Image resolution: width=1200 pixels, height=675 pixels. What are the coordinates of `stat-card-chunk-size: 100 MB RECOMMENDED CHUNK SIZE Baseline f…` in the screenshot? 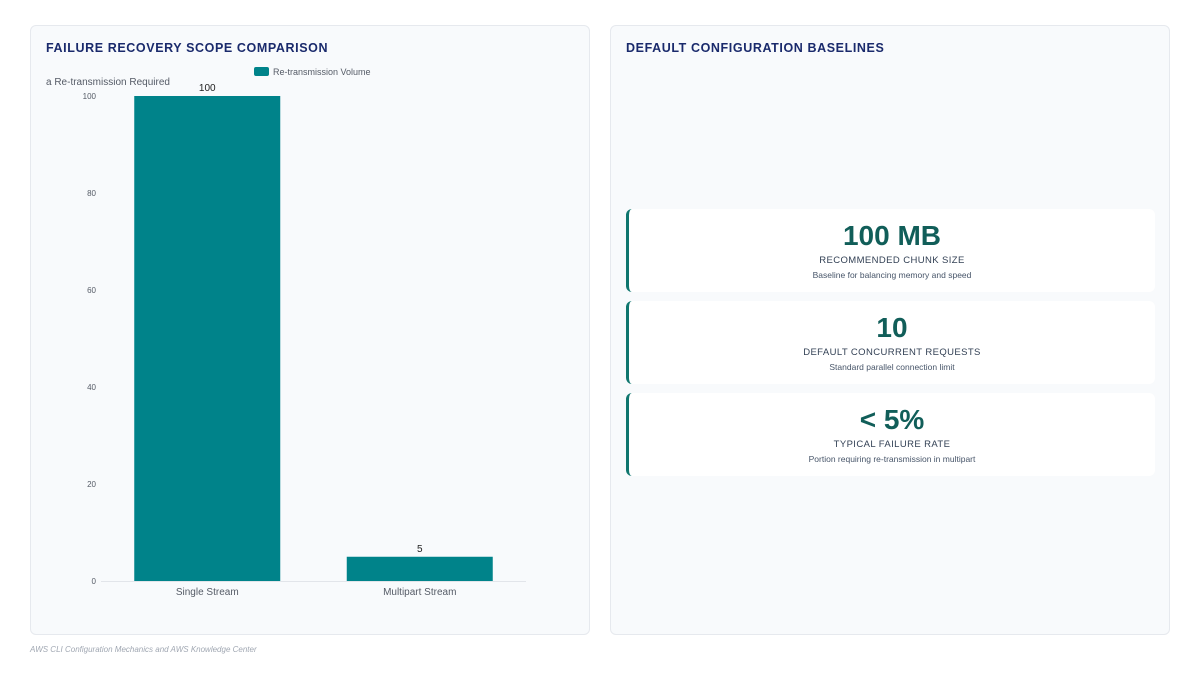 It's located at (890, 250).